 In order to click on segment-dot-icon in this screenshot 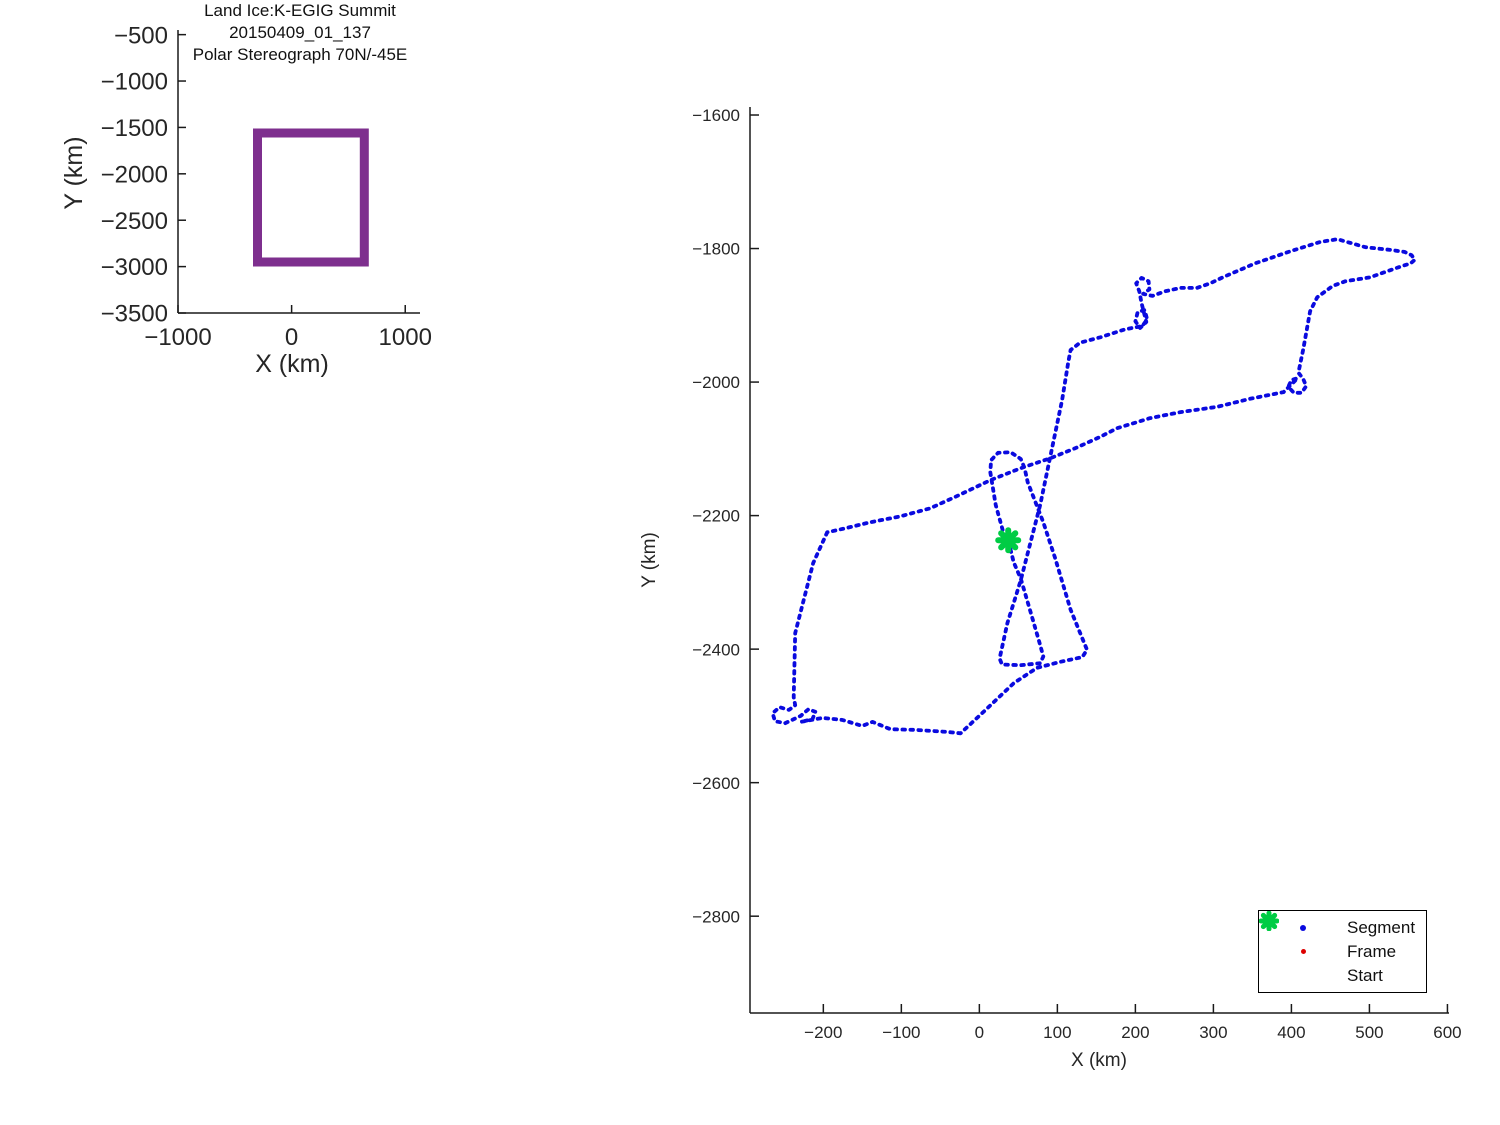, I will do `click(1303, 927)`.